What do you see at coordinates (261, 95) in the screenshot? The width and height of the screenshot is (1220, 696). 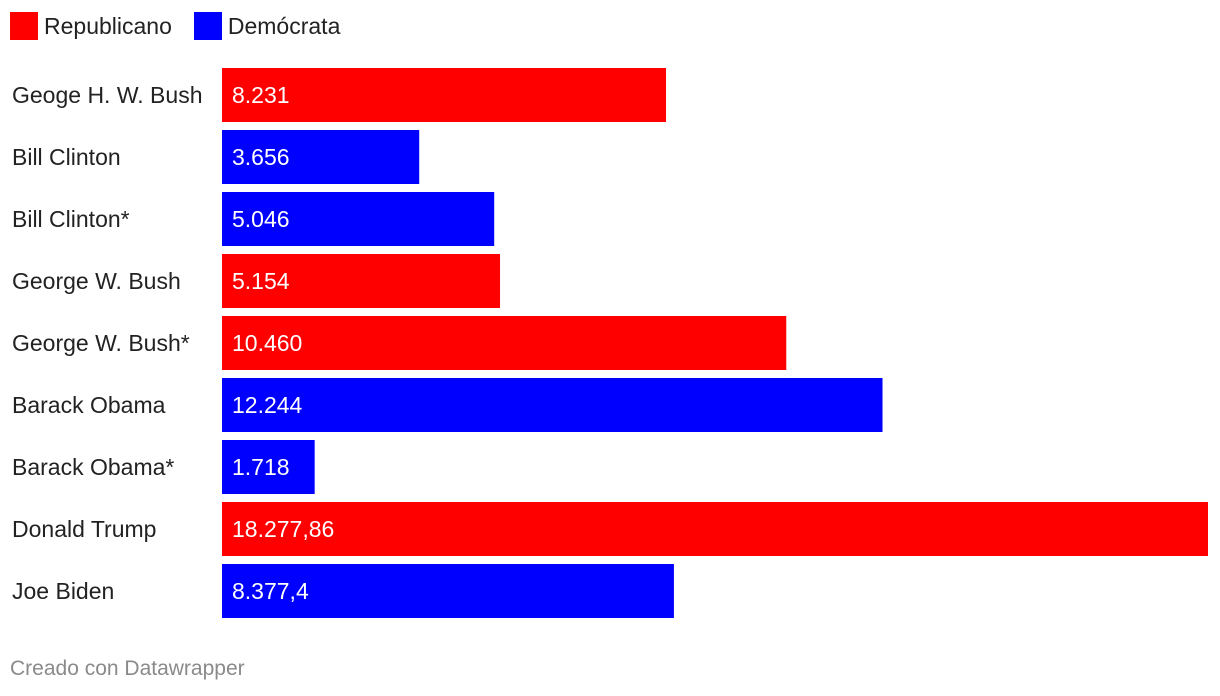 I see `value-label-0: 8.231` at bounding box center [261, 95].